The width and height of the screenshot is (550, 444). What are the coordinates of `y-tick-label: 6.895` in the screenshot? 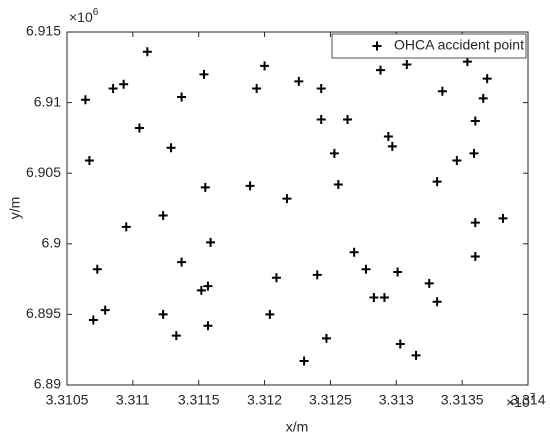 It's located at (43, 313).